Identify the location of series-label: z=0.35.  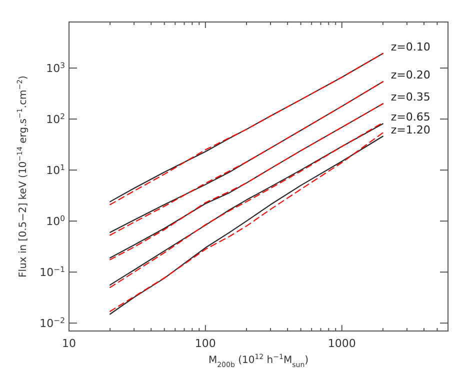
(410, 97).